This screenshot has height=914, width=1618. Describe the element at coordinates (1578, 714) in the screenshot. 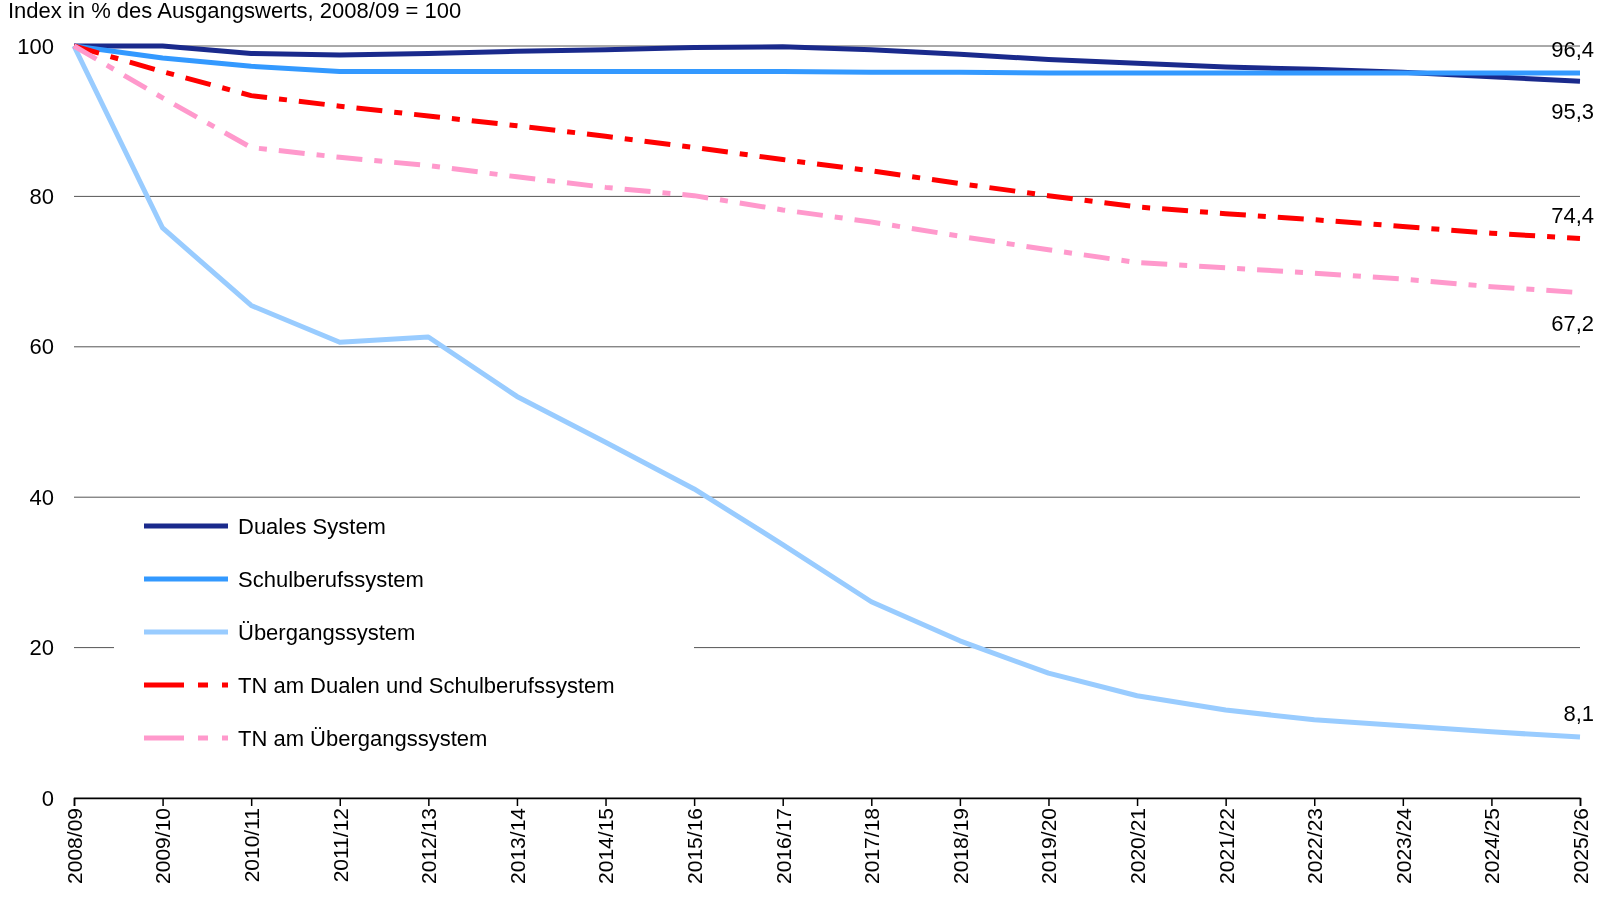

I see `data-label: 8,1` at that location.